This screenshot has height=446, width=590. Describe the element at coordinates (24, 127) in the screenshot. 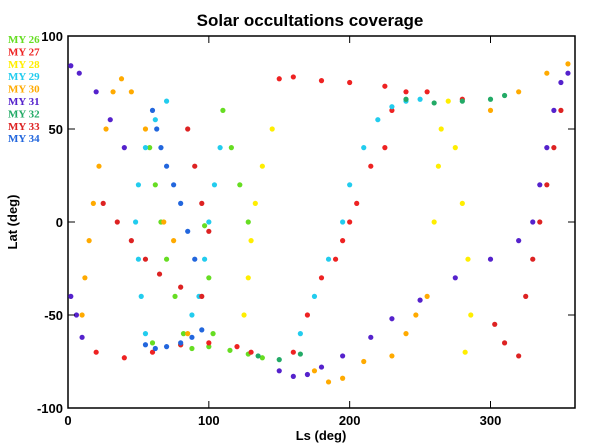

I see `legend-item: MY 33` at that location.